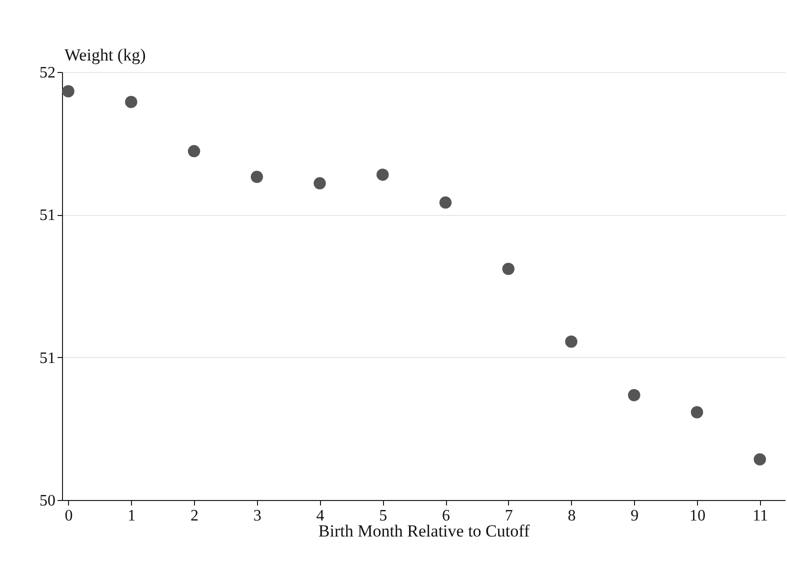 The height and width of the screenshot is (571, 787). I want to click on x-tick-label: 2, so click(194, 516).